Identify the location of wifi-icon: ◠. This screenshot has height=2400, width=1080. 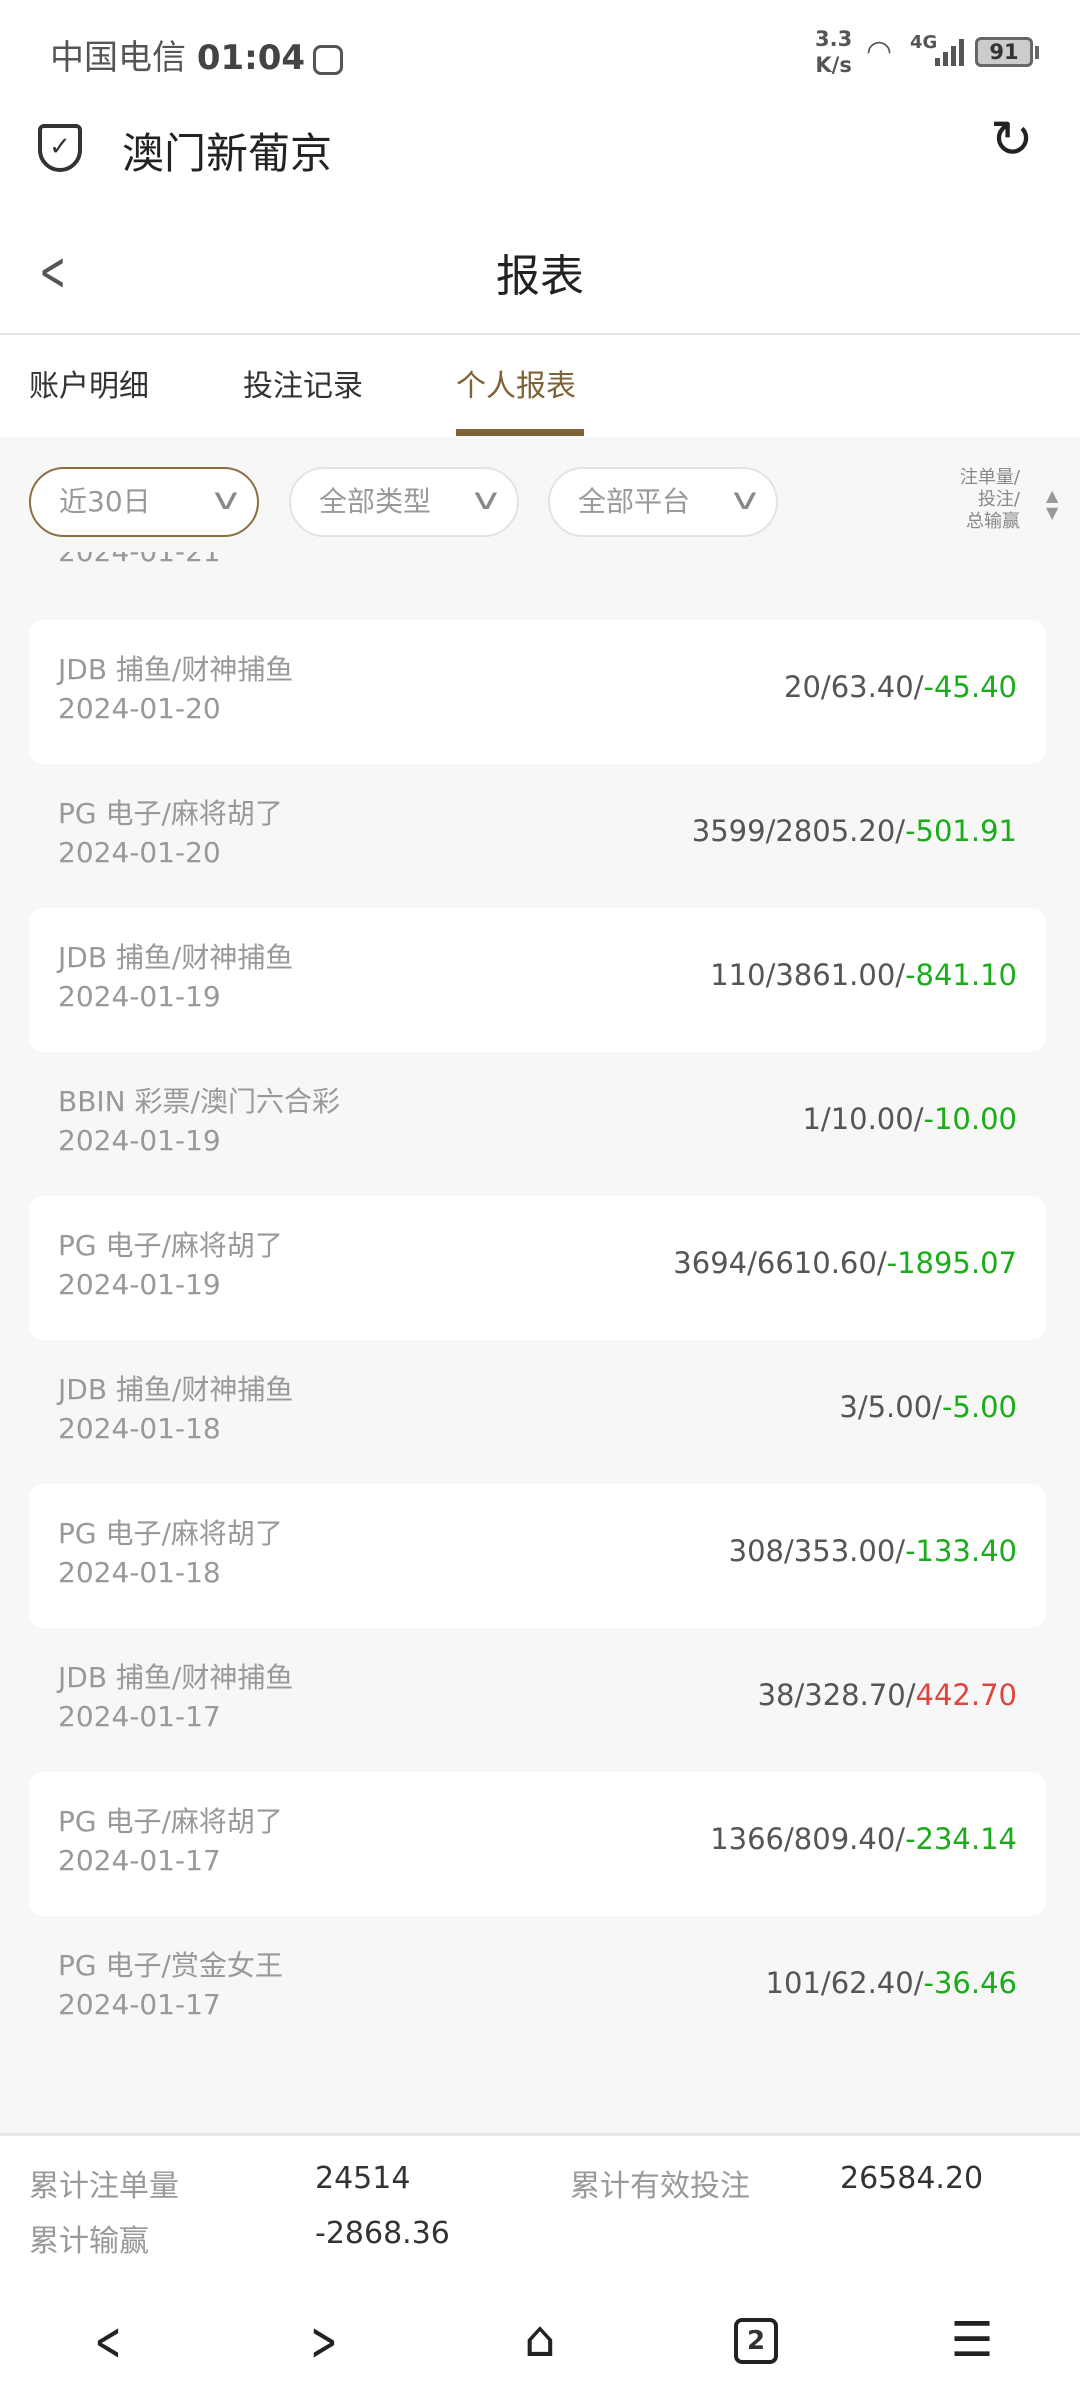
(879, 51).